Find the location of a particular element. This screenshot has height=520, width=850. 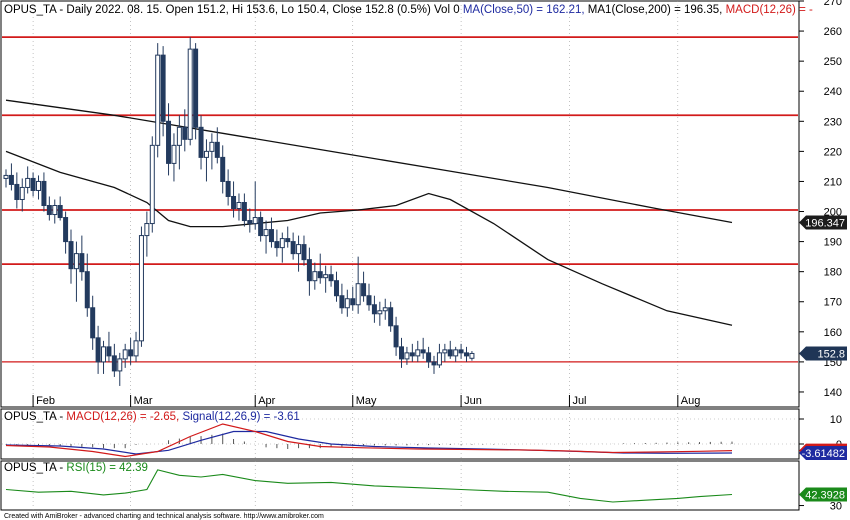

rsi-value-tag: 42.3928 is located at coordinates (825, 496).